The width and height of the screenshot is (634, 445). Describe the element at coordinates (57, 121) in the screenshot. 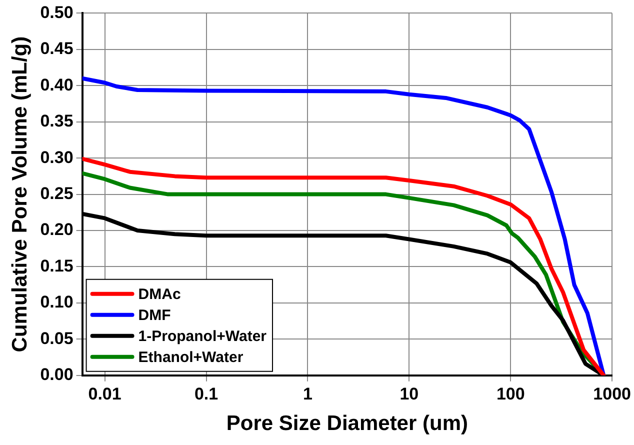

I see `y-tick-label: 0.35` at that location.